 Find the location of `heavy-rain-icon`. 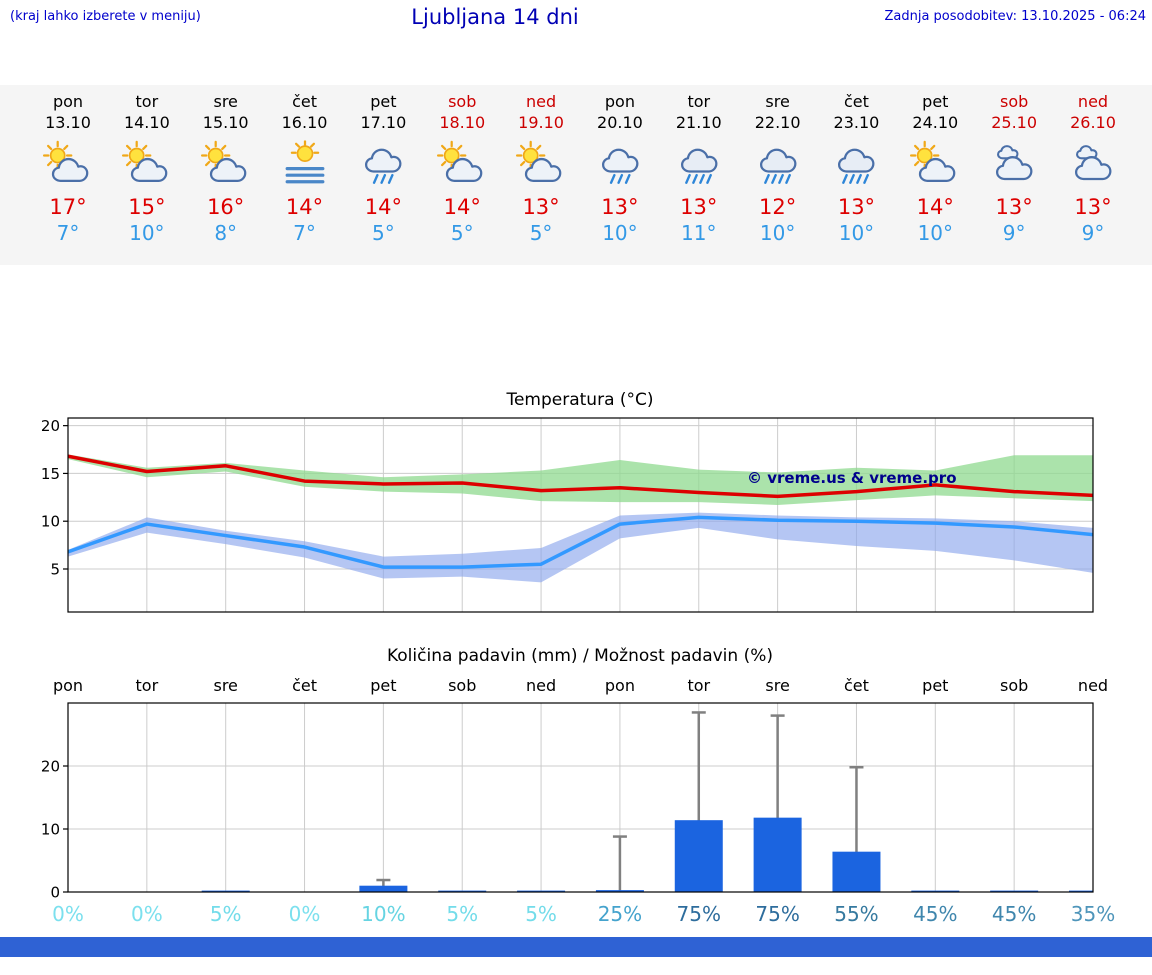

heavy-rain-icon is located at coordinates (778, 163).